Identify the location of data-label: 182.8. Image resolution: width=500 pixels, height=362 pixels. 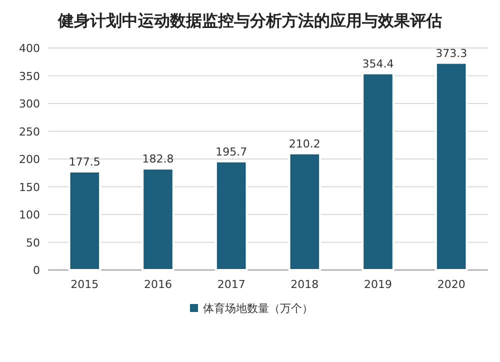
(158, 159).